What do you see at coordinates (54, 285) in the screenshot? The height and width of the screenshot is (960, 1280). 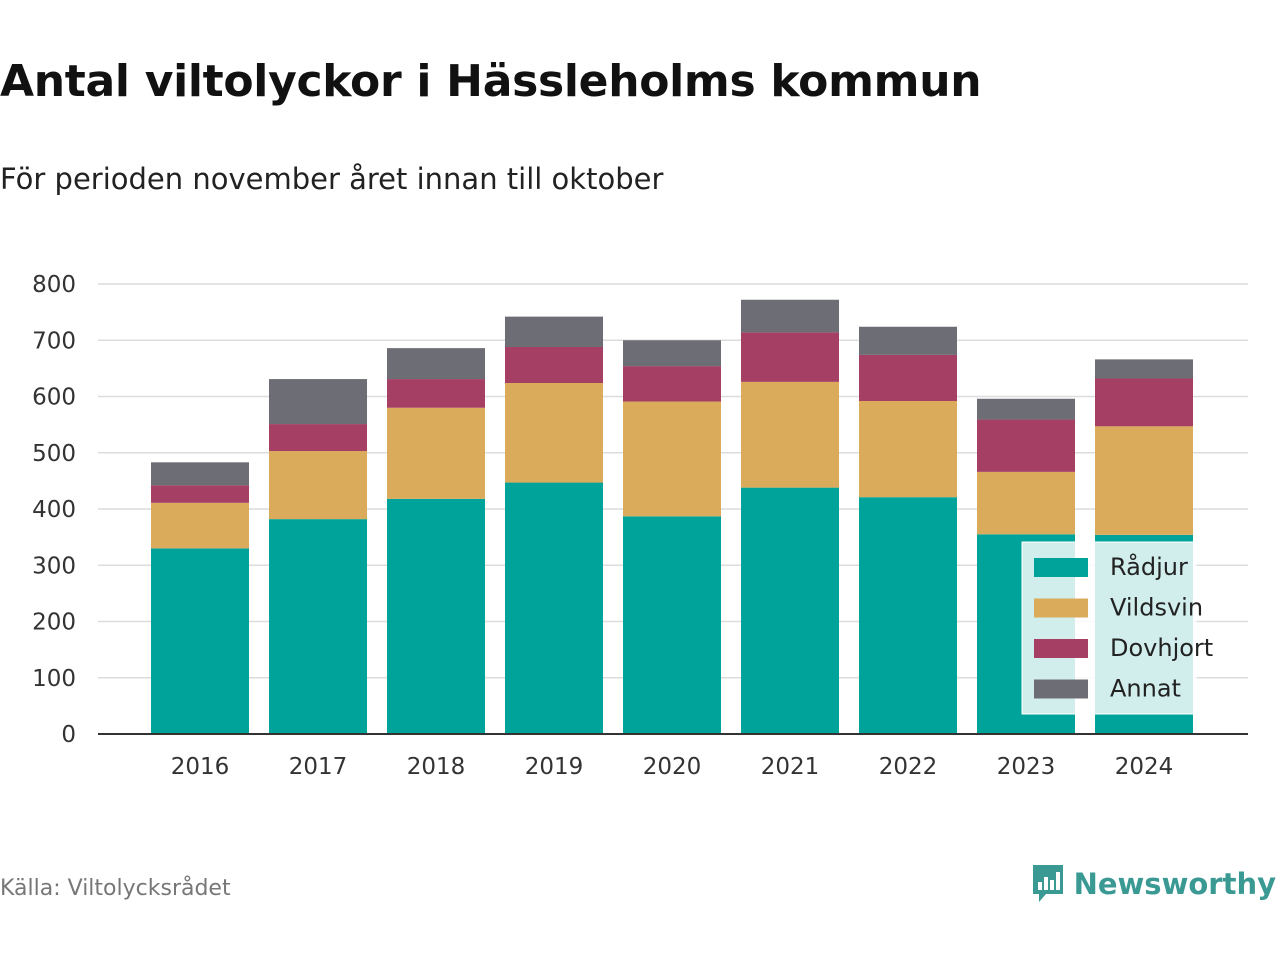 I see `y-tick-label: 800` at bounding box center [54, 285].